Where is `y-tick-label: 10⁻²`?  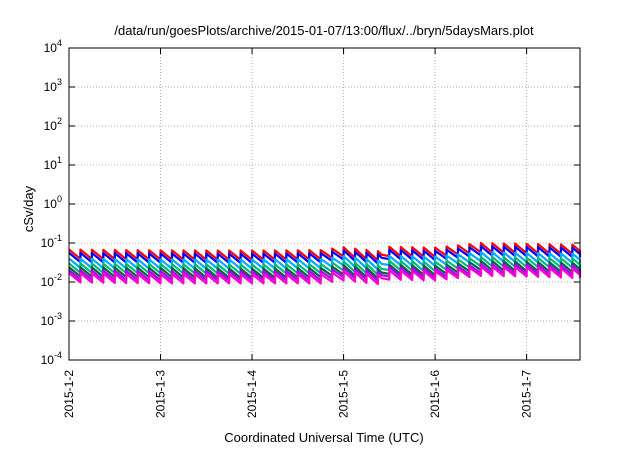 y-tick-label: 10⁻² is located at coordinates (51, 280).